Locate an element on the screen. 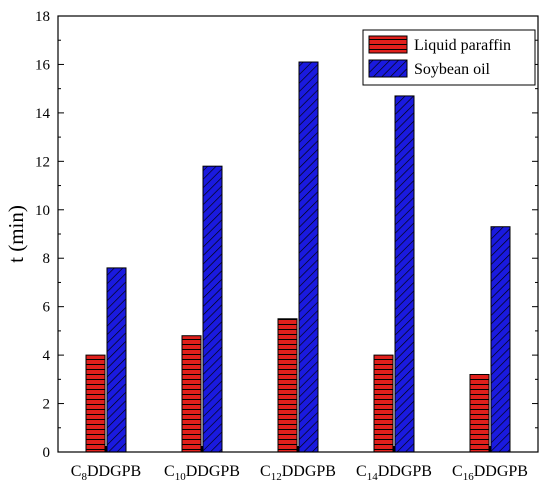 This screenshot has width=550, height=487. x-axis: C8DDGPB C10DDGPB C12DDGPB C14DDGPB C16DDGPB is located at coordinates (299, 464).